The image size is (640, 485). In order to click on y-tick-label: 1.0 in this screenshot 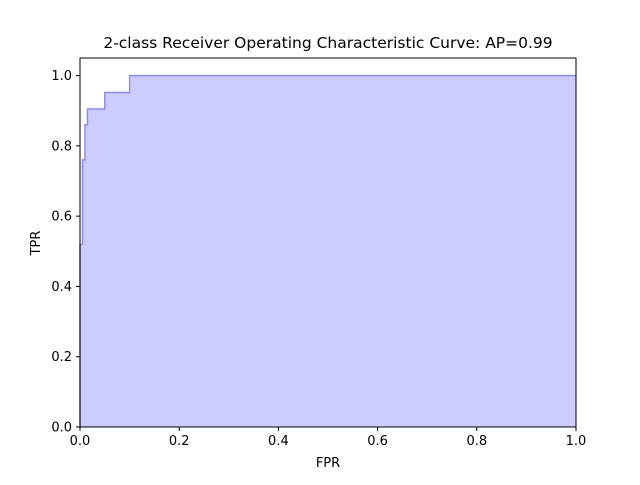, I will do `click(61, 76)`.